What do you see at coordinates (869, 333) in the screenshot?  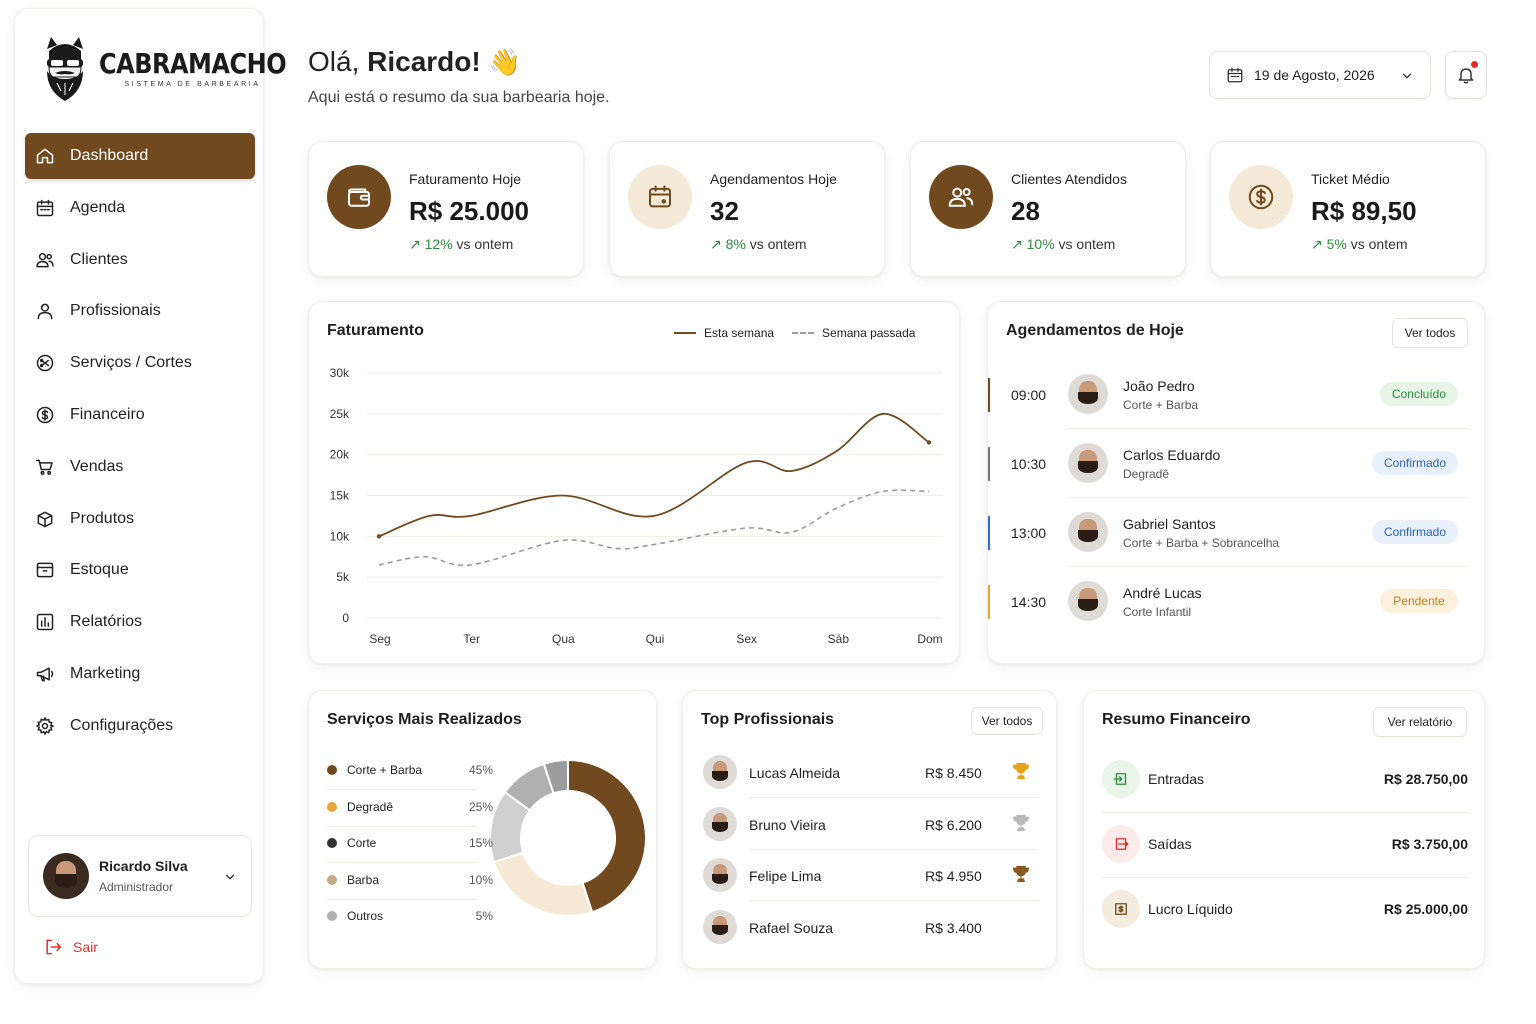 I see `legend-previous: Semana passada` at bounding box center [869, 333].